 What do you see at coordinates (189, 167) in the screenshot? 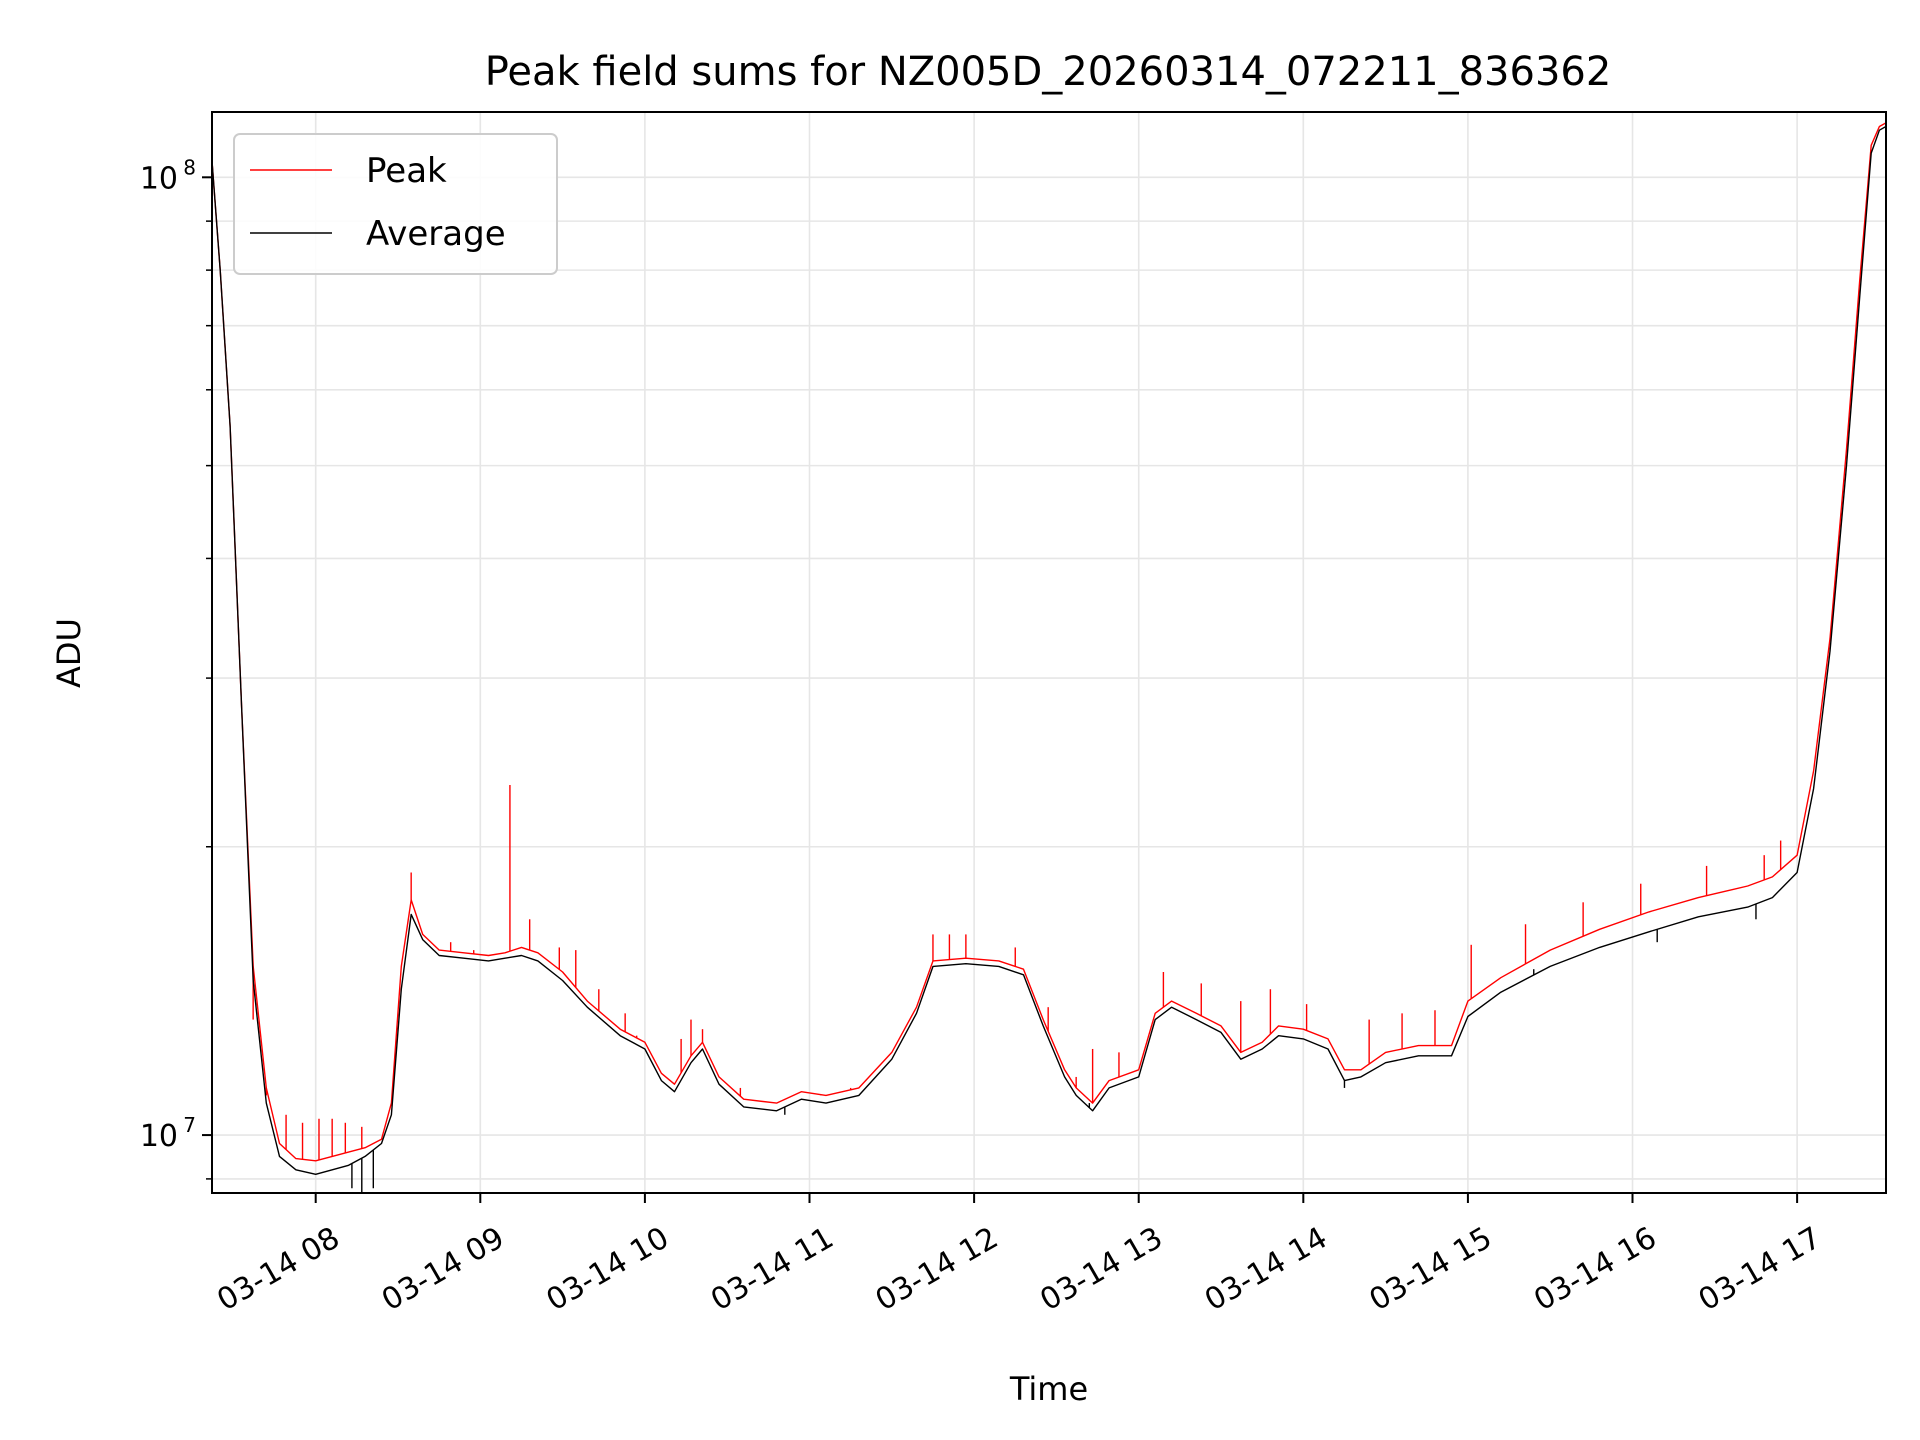
I see `y-tick-exponent: 8` at bounding box center [189, 167].